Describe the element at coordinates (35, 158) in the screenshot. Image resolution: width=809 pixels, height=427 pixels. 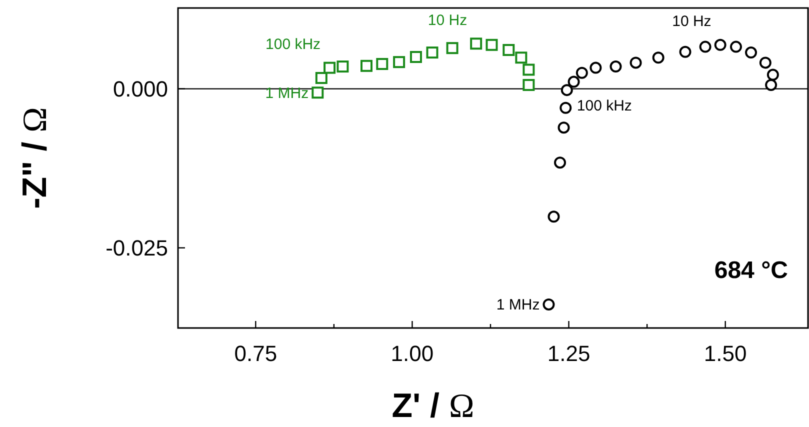
I see `y-axis-title: -Z" / Ω` at that location.